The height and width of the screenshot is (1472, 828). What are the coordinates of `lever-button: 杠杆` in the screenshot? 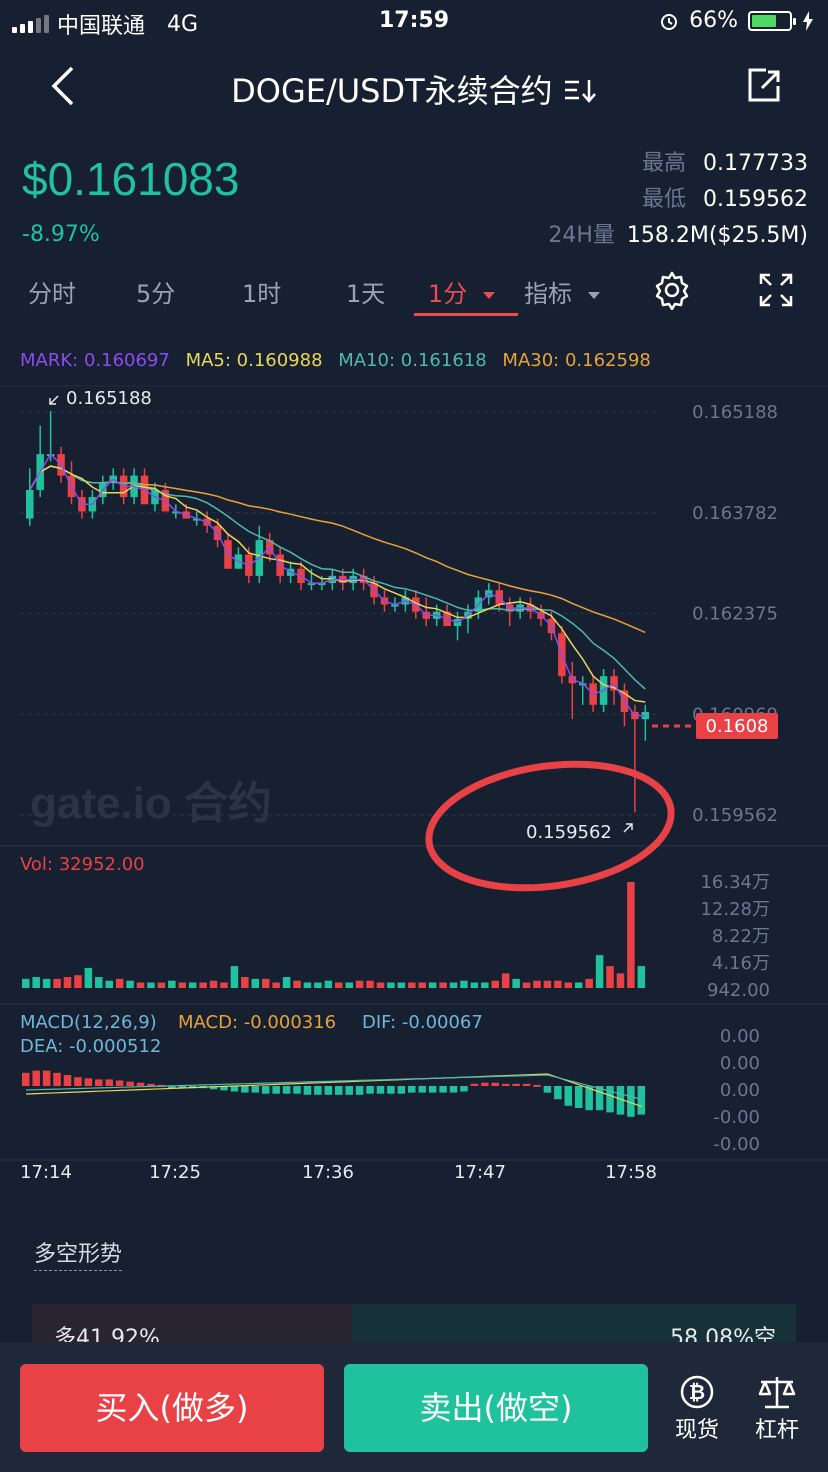 It's located at (777, 1408).